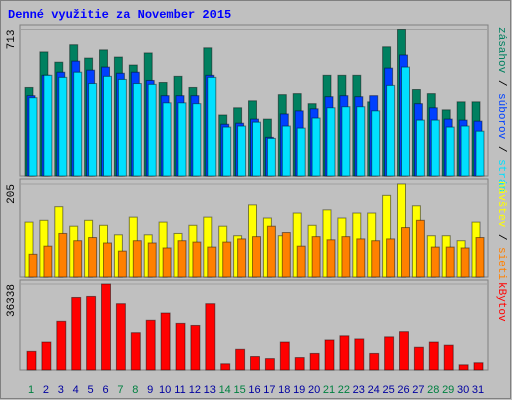 This screenshot has height=400, width=512. Describe the element at coordinates (135, 390) in the screenshot. I see `x-tick-label: 8` at that location.